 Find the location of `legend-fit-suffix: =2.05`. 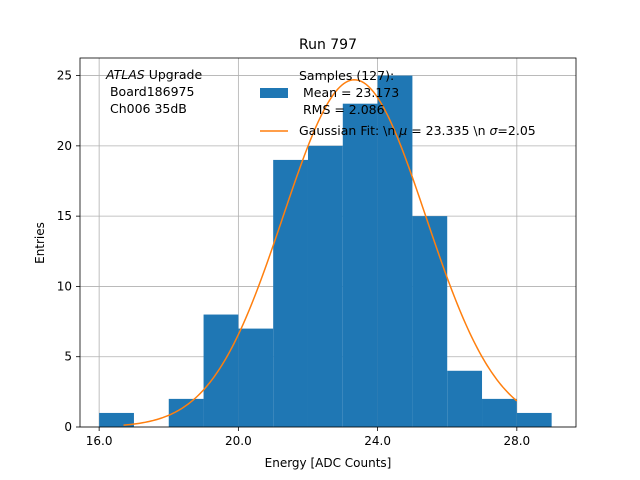

legend-fit-suffix: =2.05 is located at coordinates (516, 130).